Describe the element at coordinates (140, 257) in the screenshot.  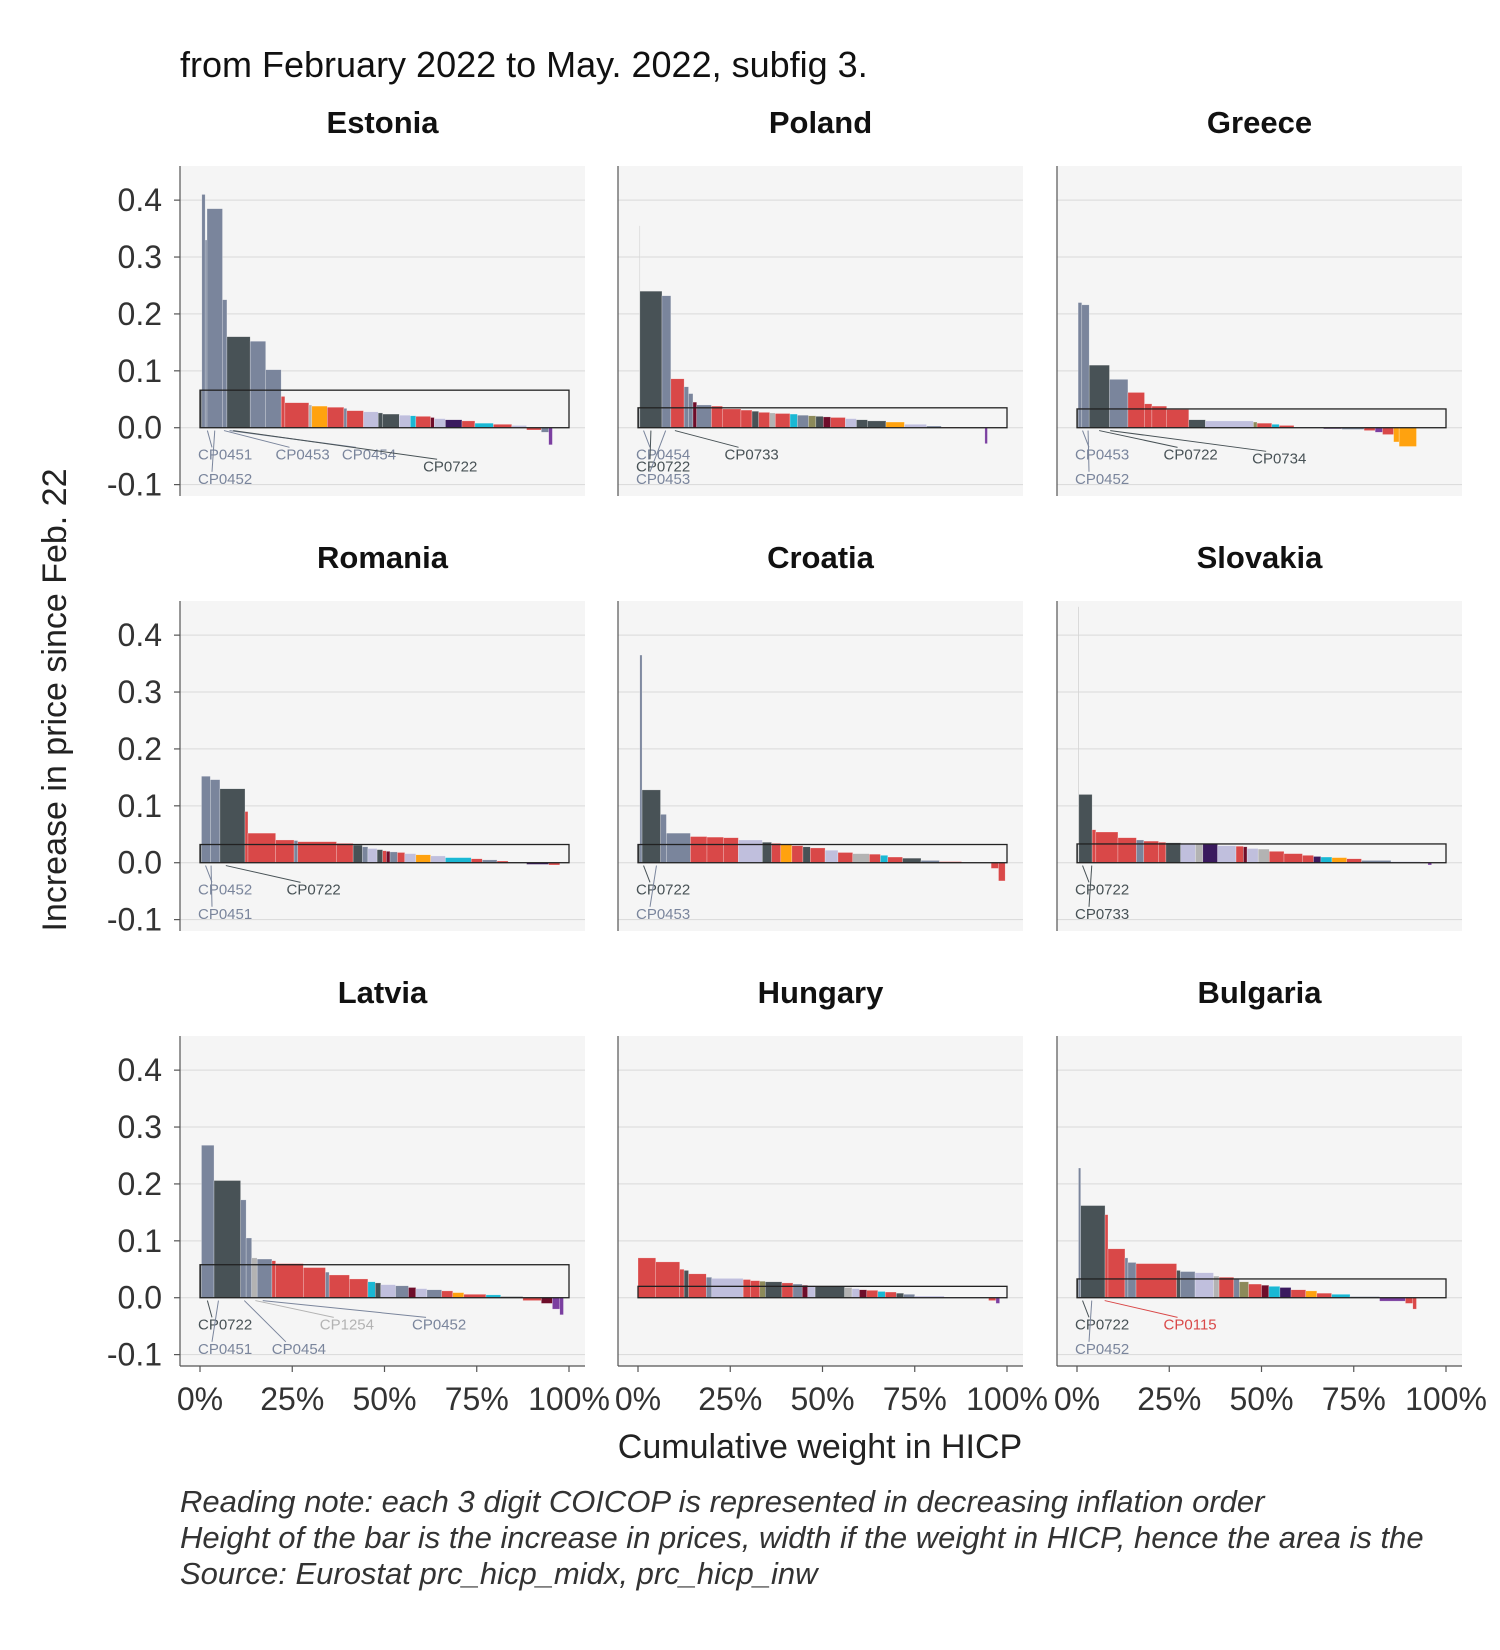
I see `y-tick-label: 0.3` at that location.